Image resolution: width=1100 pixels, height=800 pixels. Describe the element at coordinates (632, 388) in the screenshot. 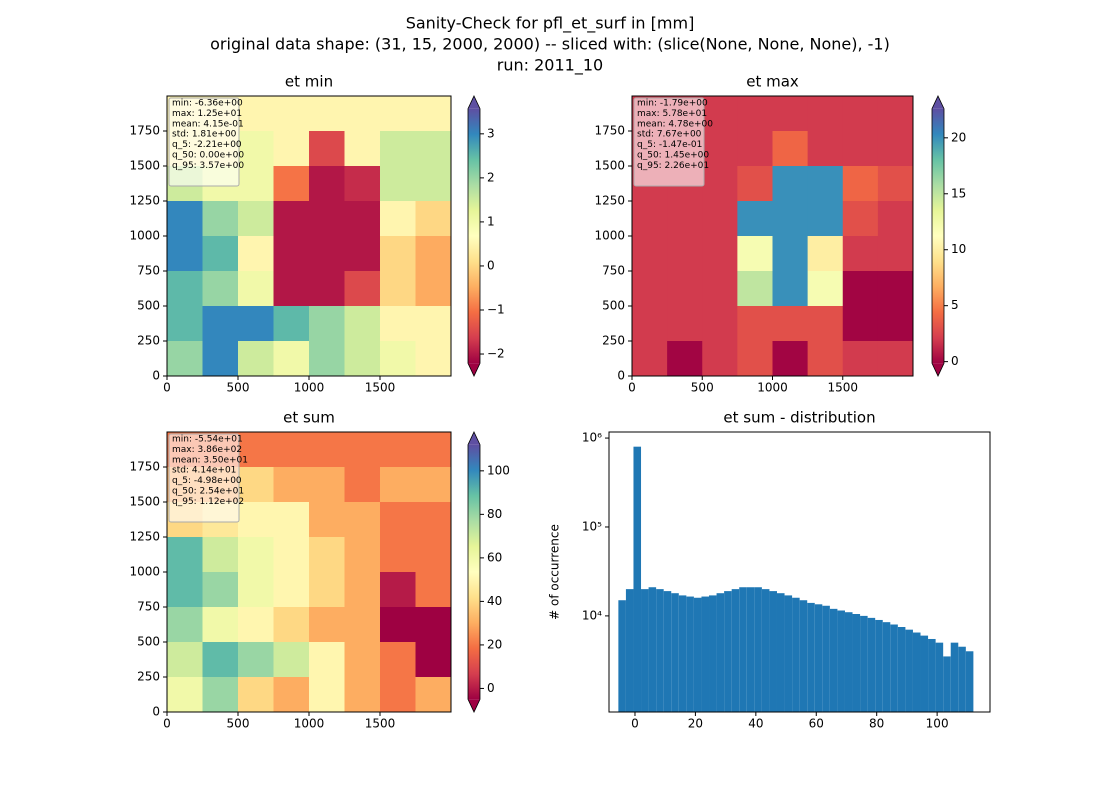

I see `x-tick-label: 0` at that location.